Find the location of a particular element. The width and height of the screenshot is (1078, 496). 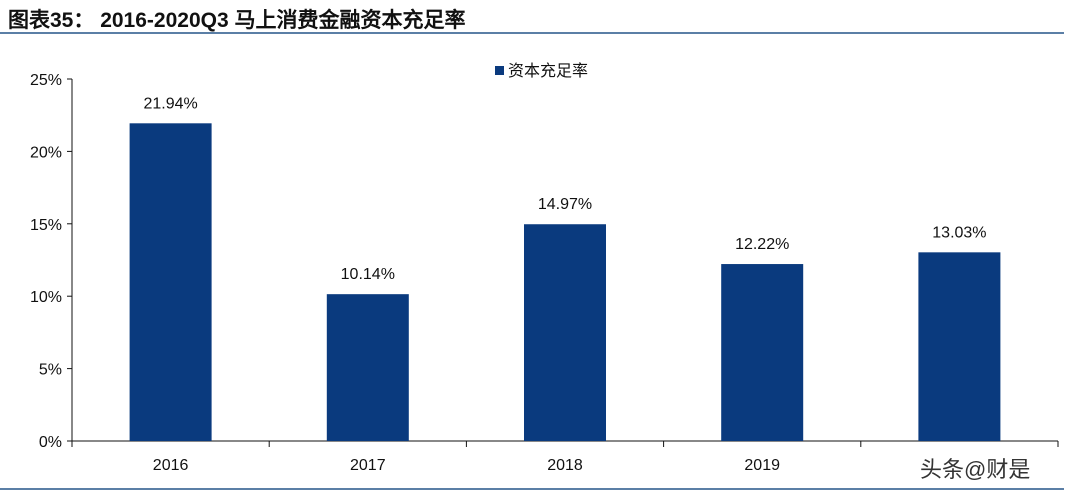

y-tick-label: 0% is located at coordinates (50, 442).